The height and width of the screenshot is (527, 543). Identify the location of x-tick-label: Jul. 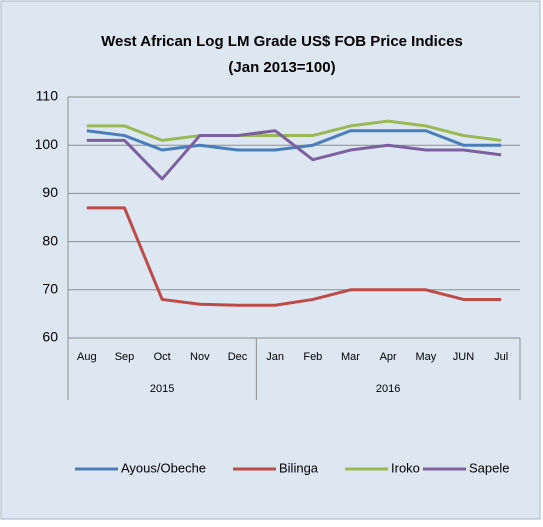
(501, 357).